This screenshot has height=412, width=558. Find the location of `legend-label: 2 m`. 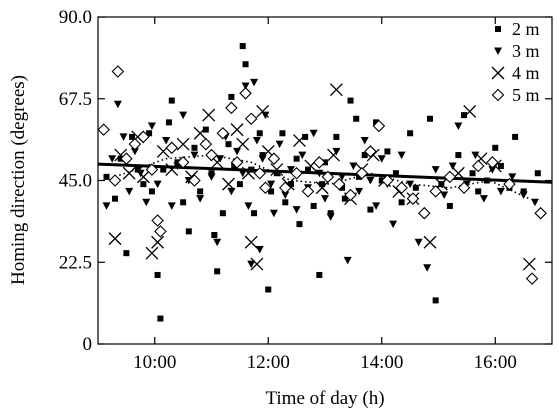

legend-label: 2 m is located at coordinates (526, 29).